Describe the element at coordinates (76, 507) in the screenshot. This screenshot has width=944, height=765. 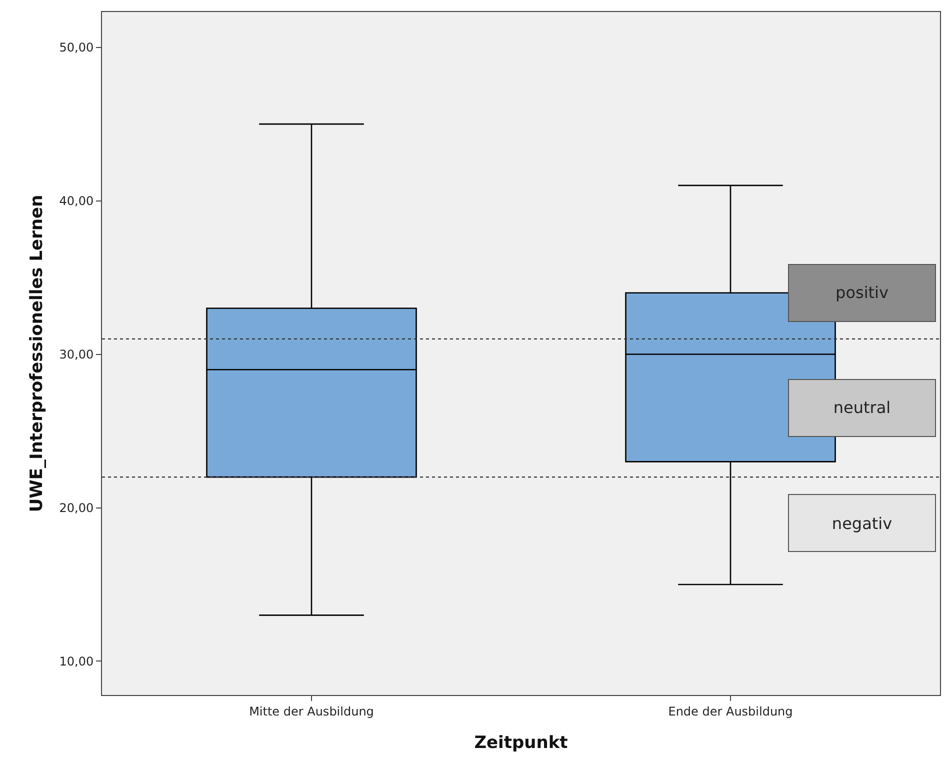
I see `y-tick-label: 20,00` at that location.